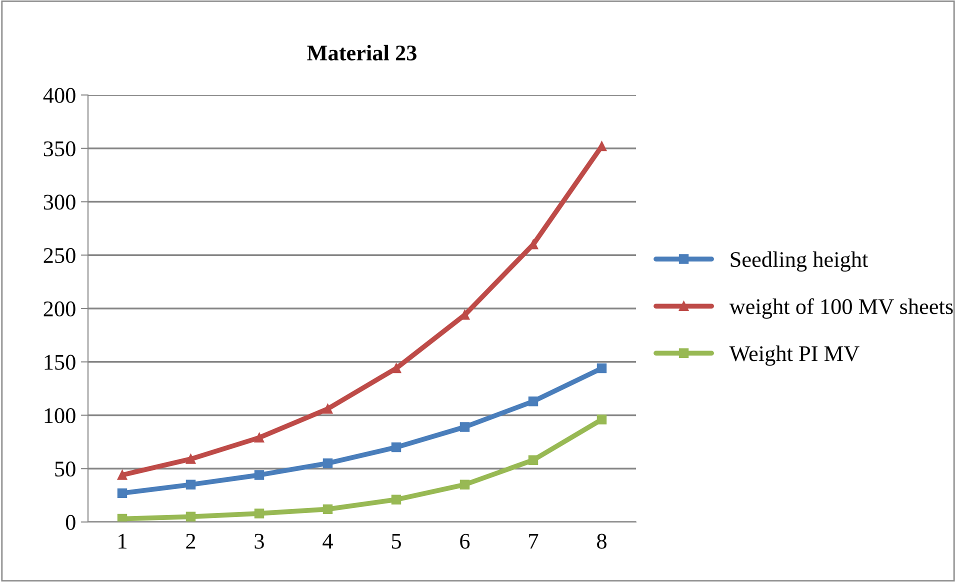 The image size is (956, 582). I want to click on x-tick-label: 8, so click(601, 541).